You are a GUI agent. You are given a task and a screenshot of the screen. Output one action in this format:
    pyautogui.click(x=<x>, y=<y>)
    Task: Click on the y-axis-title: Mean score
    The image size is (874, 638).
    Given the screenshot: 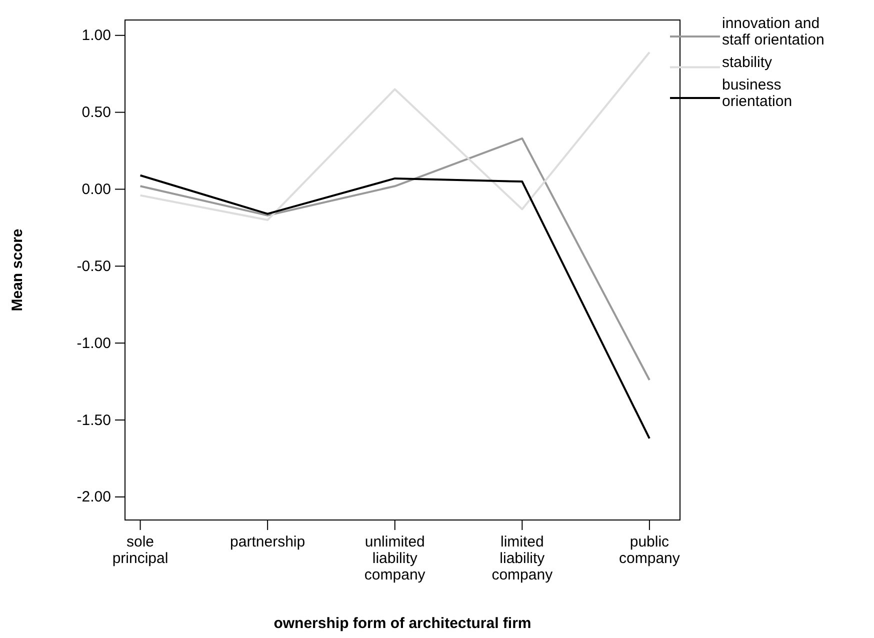 What is the action you would take?
    pyautogui.click(x=17, y=270)
    